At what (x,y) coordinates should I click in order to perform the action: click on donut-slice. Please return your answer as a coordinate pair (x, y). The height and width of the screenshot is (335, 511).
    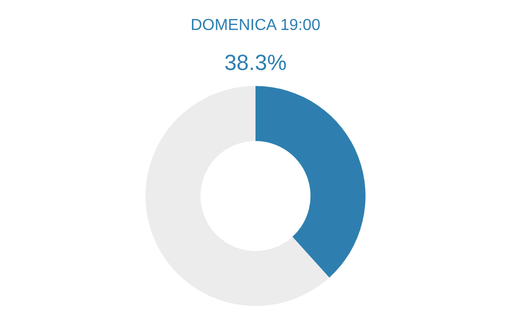
    Looking at the image, I should click on (311, 182).